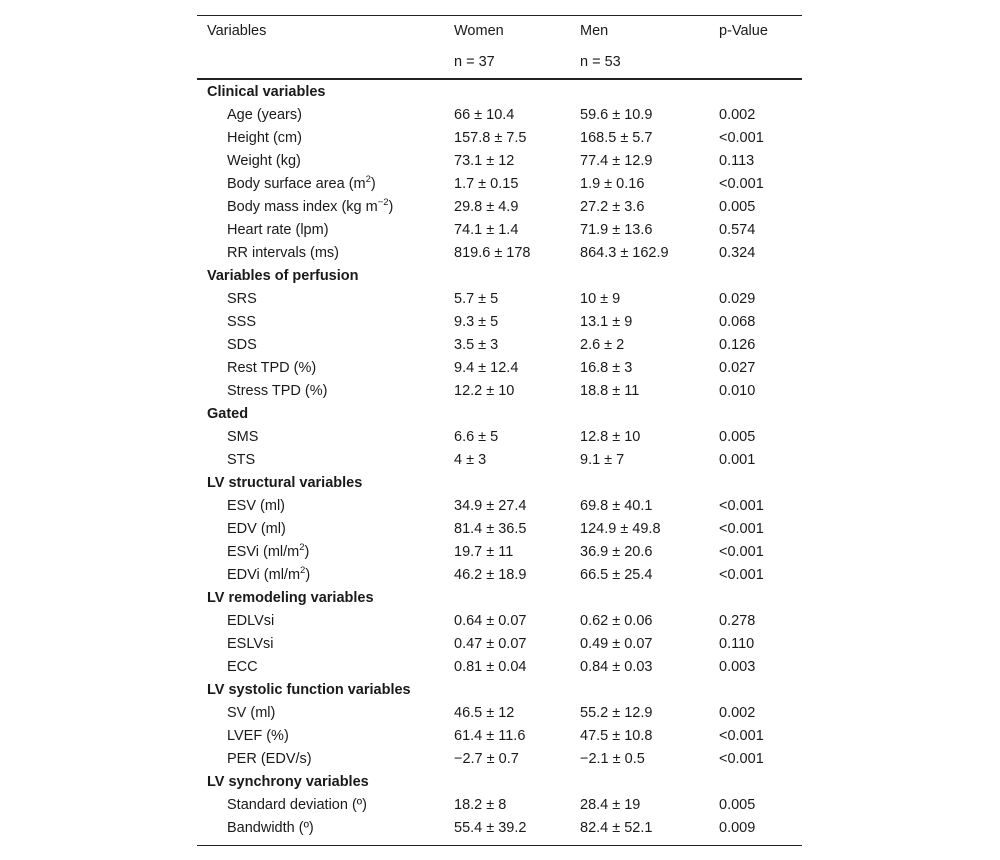 The width and height of the screenshot is (1000, 860). Describe the element at coordinates (499, 782) in the screenshot. I see `group-row: LV synchrony variables` at that location.